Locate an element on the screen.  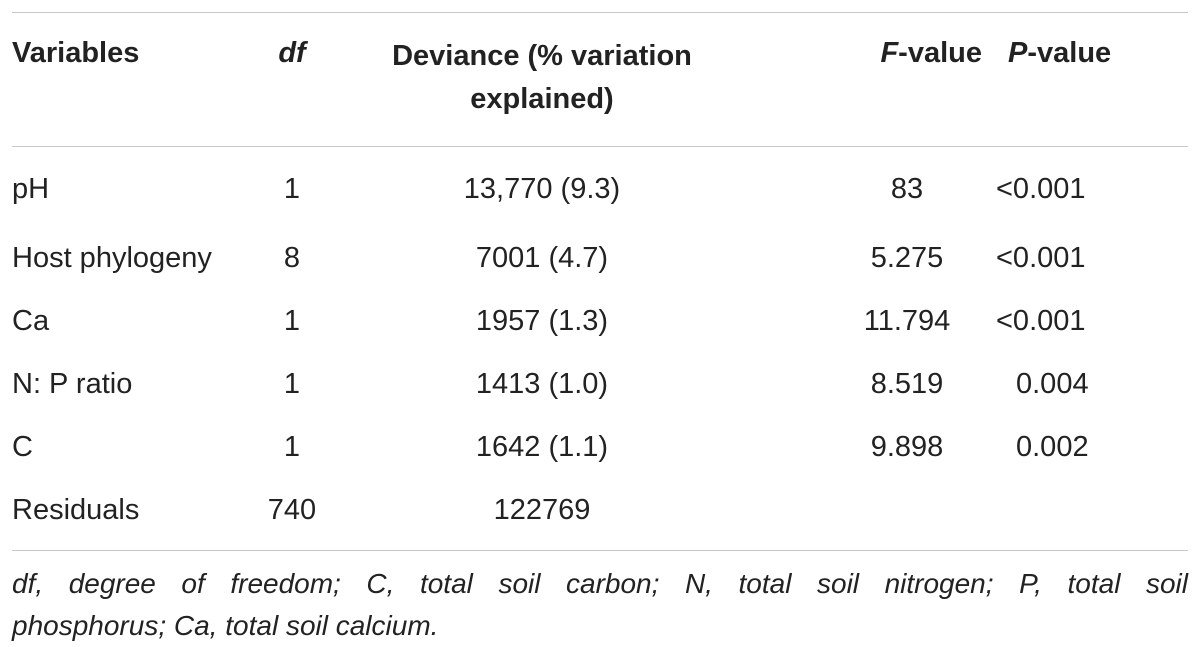
top-rule is located at coordinates (600, 12).